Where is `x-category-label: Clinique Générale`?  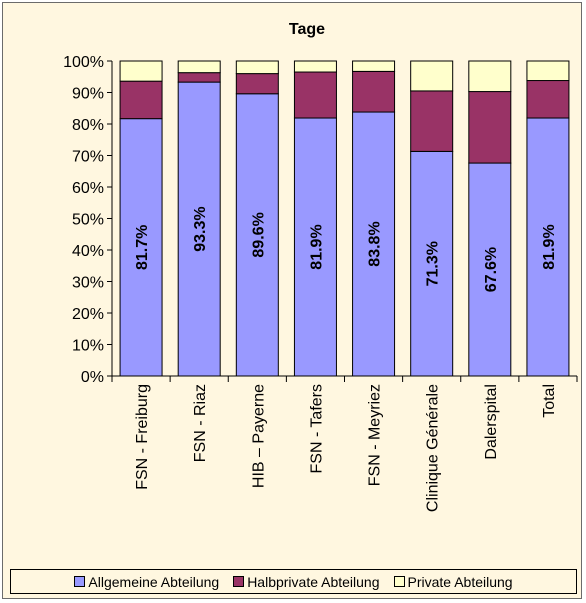 x-category-label: Clinique Générale is located at coordinates (433, 448).